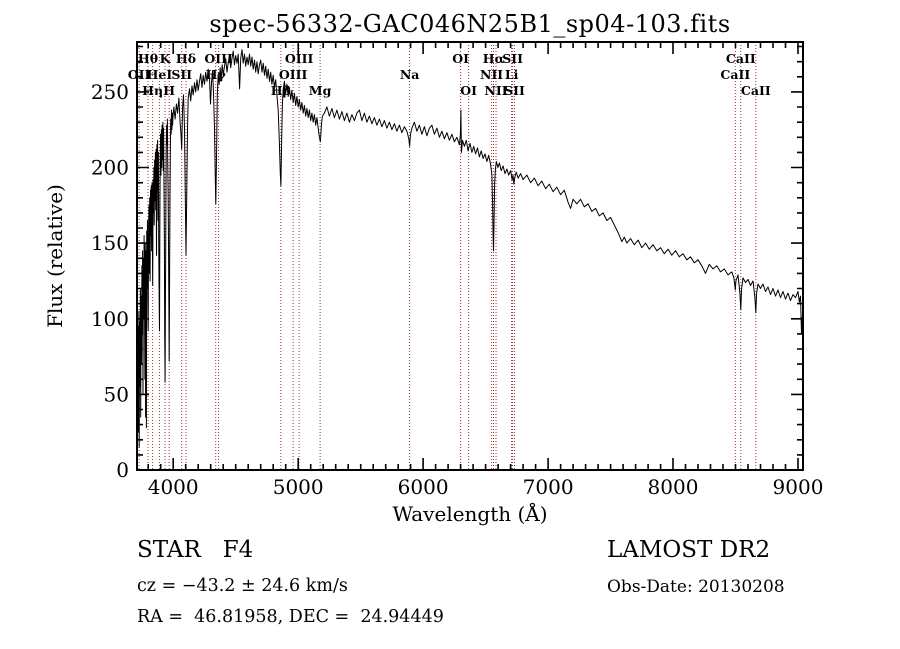 Image resolution: width=900 pixels, height=649 pixels. What do you see at coordinates (470, 24) in the screenshot?
I see `plot-title: spec-56332-GAC046N25B1_sp04-103.fits` at bounding box center [470, 24].